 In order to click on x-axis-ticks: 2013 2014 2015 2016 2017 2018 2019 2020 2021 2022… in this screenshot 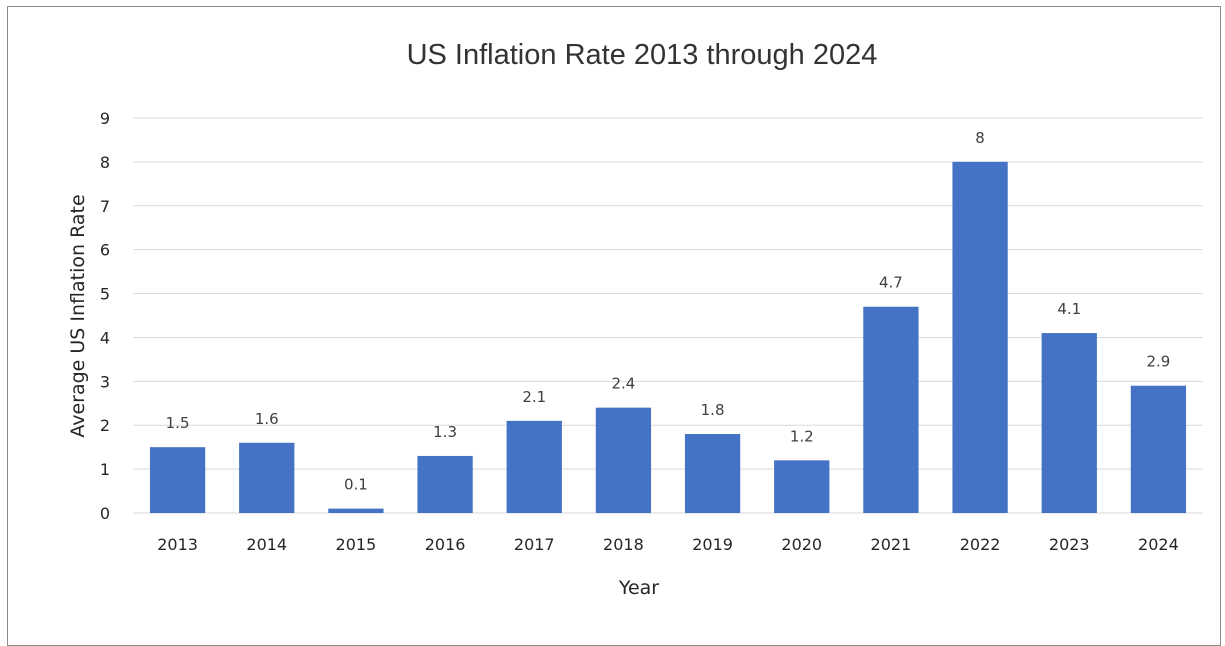, I will do `click(668, 544)`.